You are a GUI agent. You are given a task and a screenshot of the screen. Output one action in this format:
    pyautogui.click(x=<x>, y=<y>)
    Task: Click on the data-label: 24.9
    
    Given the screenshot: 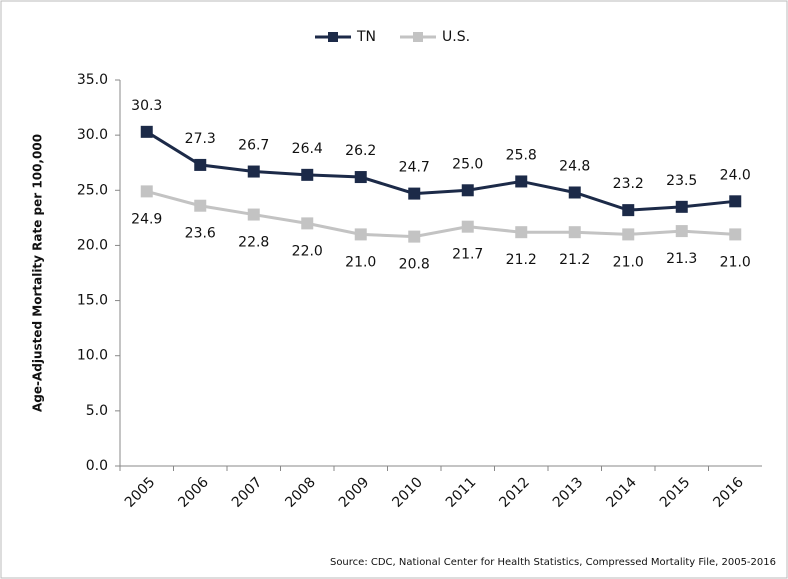 What is the action you would take?
    pyautogui.click(x=146, y=219)
    